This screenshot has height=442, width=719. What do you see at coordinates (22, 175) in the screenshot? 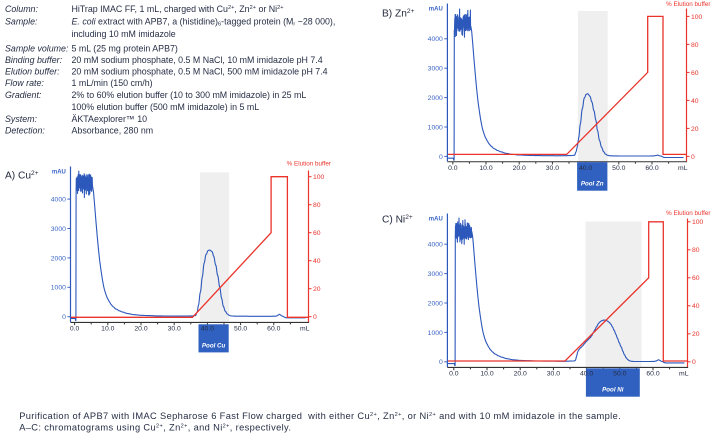
I see `svg-text: A) Cu2+` at bounding box center [22, 175].